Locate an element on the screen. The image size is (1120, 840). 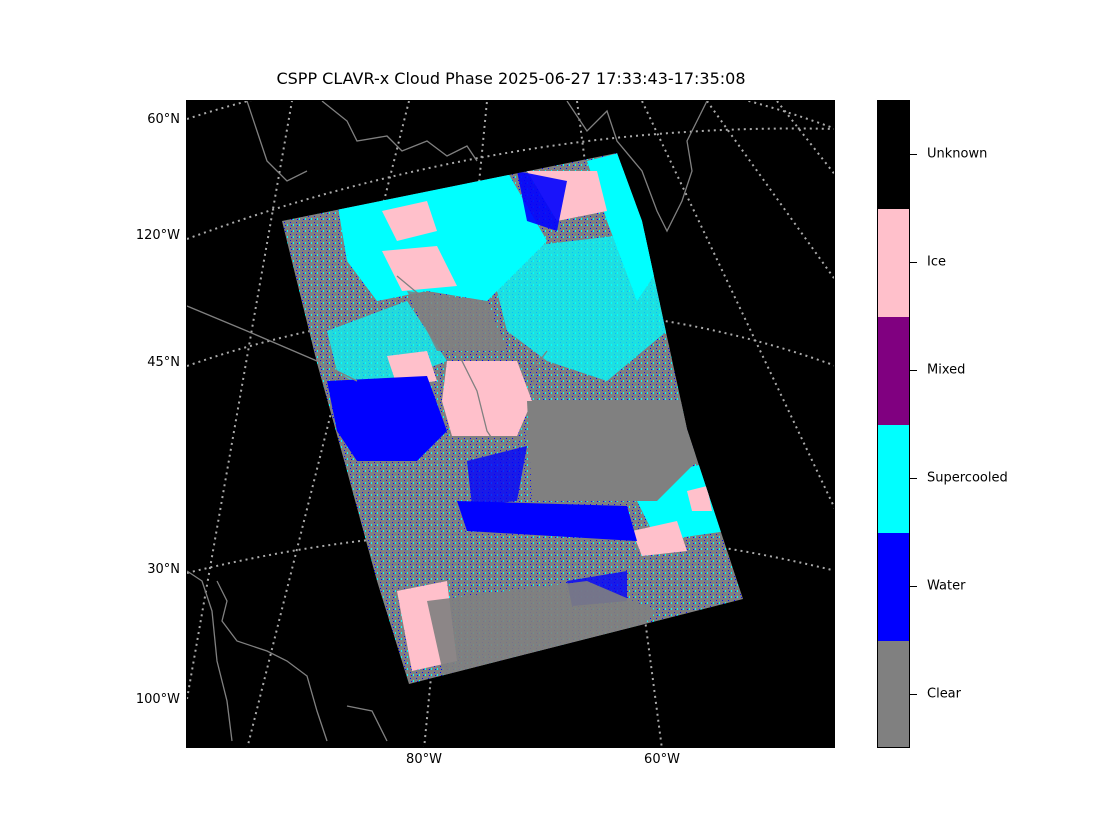
lon-label-80w: 80°W is located at coordinates (424, 759).